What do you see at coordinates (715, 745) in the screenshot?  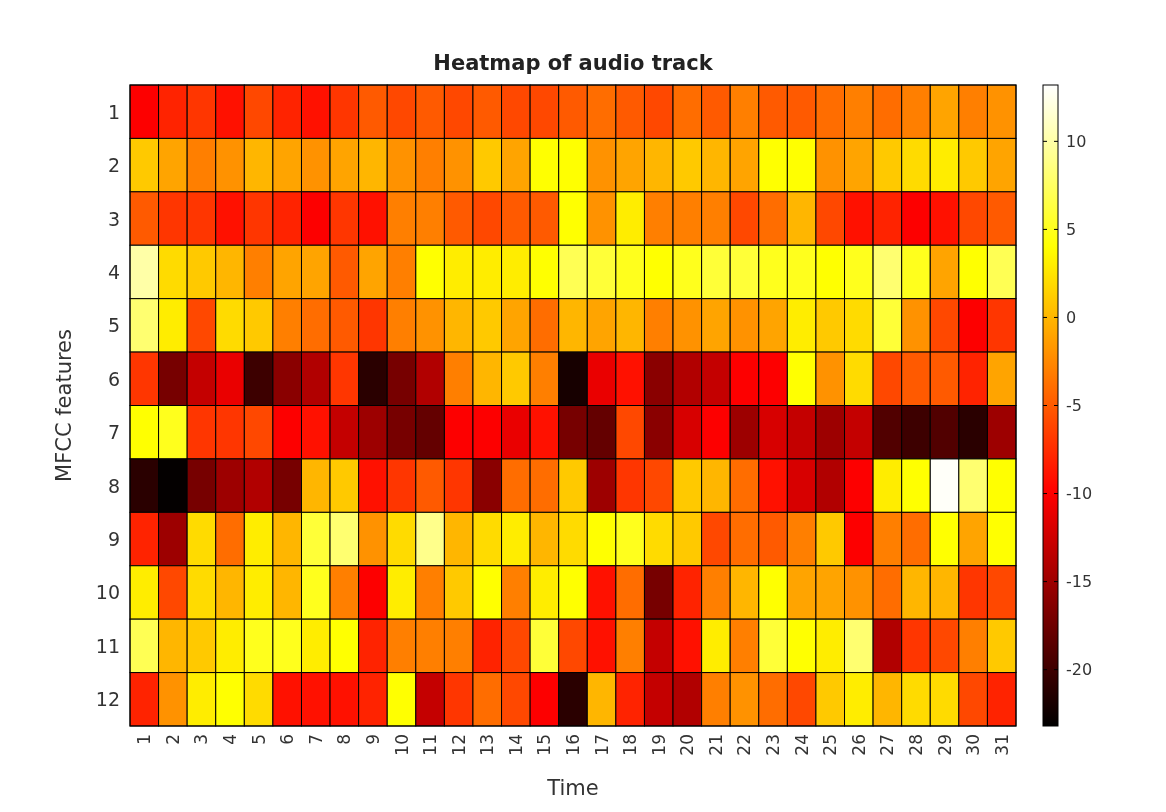 I see `x-tick-label: 21` at bounding box center [715, 745].